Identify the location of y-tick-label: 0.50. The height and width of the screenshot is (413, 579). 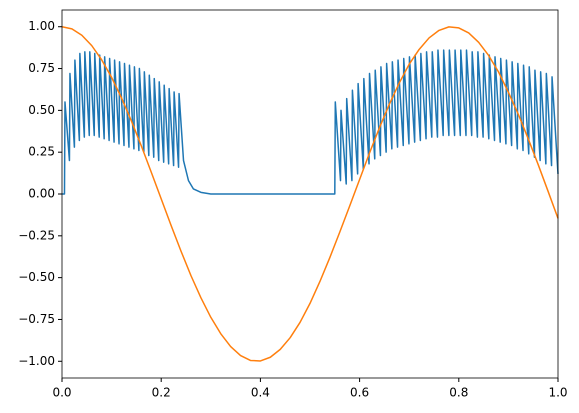
(41, 110).